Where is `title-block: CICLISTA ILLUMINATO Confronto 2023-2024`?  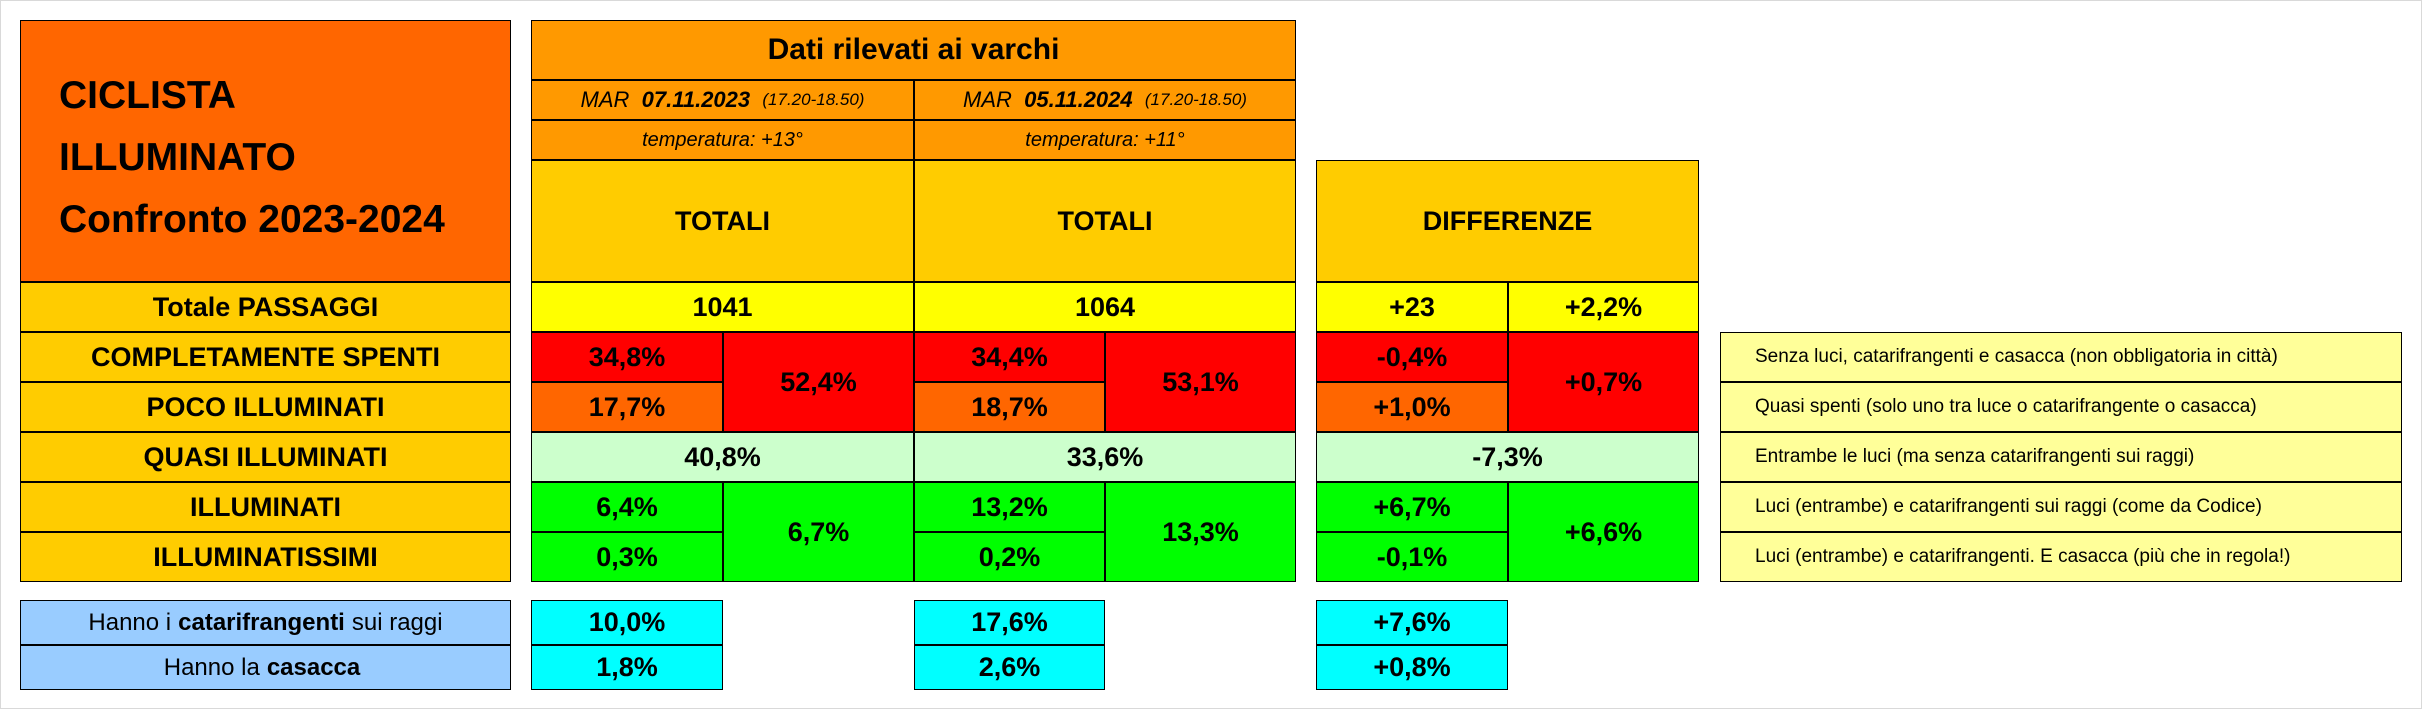
title-block: CICLISTA ILLUMINATO Confronto 2023-2024 is located at coordinates (265, 151).